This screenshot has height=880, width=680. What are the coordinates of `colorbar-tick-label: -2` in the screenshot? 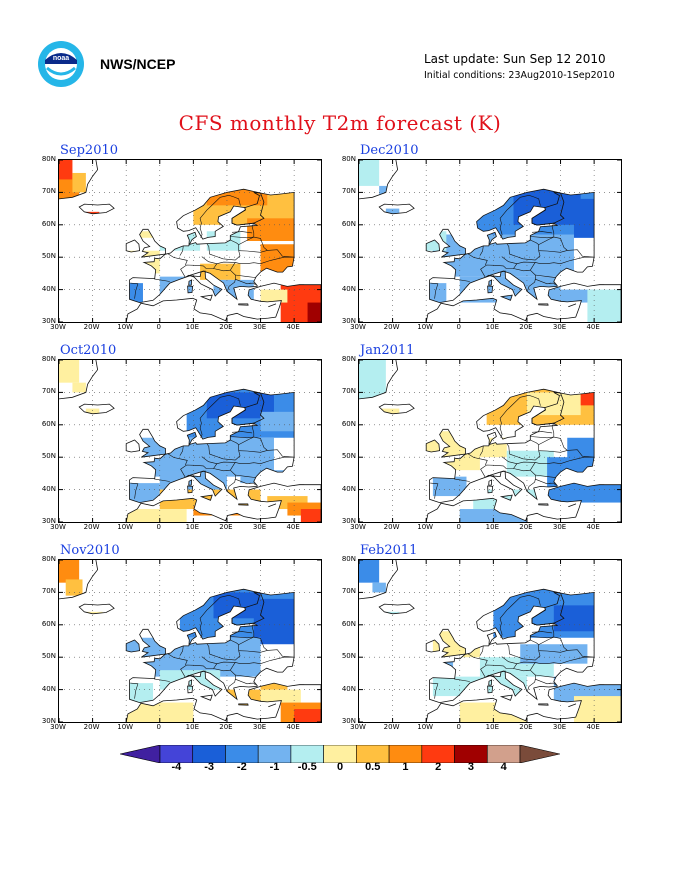 It's located at (241, 767).